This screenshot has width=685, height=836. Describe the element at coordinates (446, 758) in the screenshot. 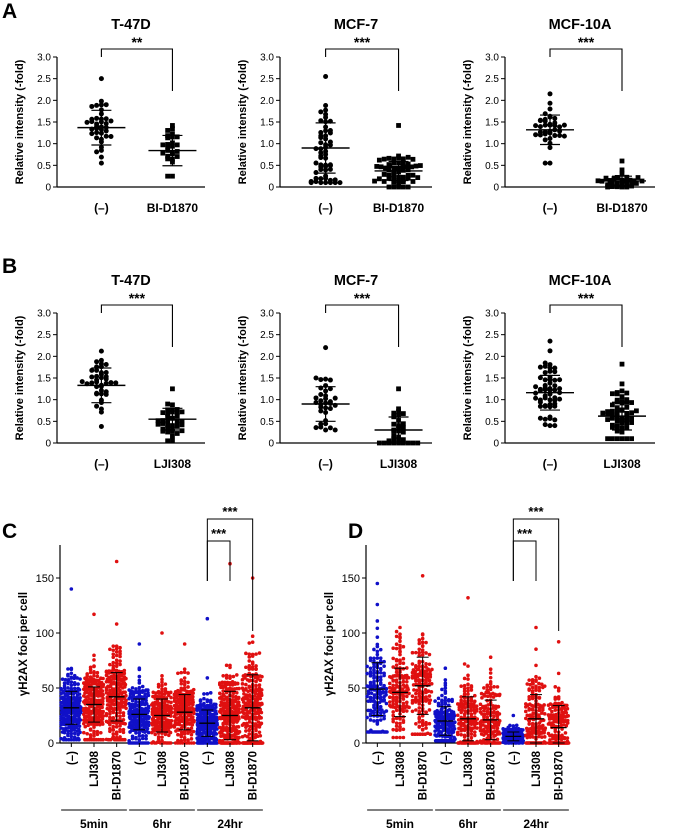

I see `x-tick-label: (–)` at that location.